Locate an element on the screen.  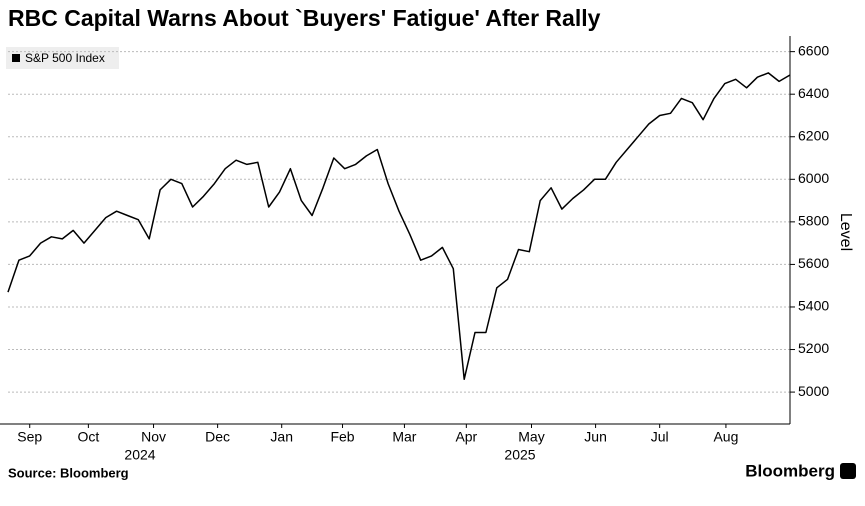
brand-icon is located at coordinates (848, 471).